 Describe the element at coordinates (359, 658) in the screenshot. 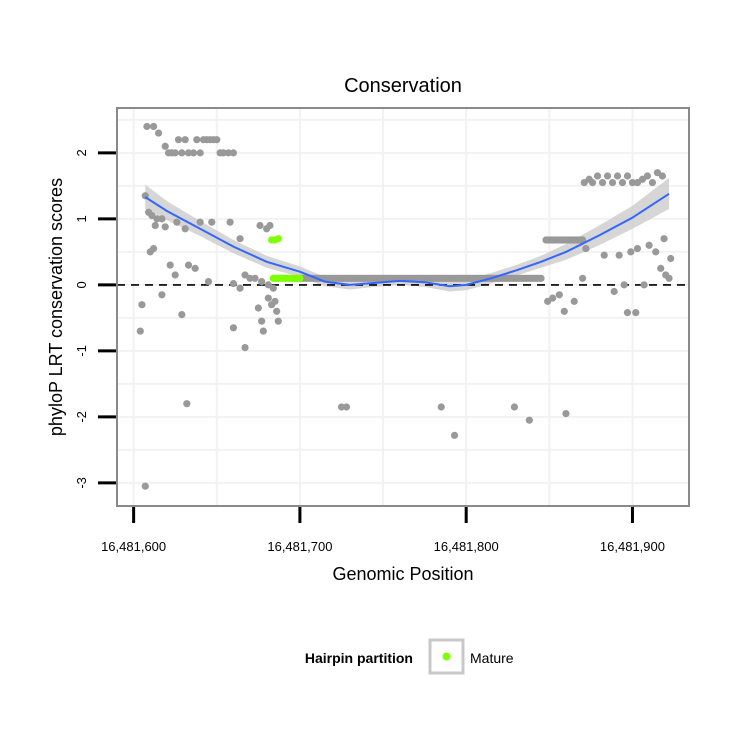

I see `legend-title: Hairpin partition` at that location.